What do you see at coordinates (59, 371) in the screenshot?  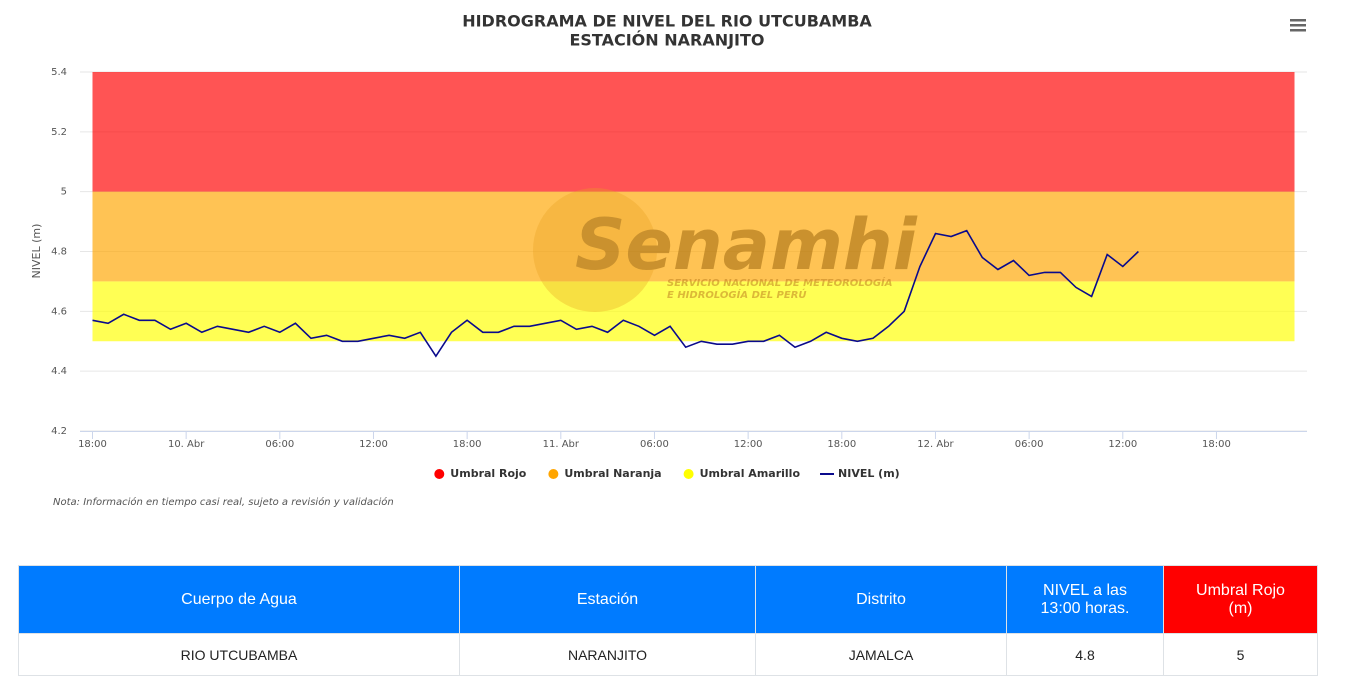 I see `y-tick-label: 4.4` at bounding box center [59, 371].